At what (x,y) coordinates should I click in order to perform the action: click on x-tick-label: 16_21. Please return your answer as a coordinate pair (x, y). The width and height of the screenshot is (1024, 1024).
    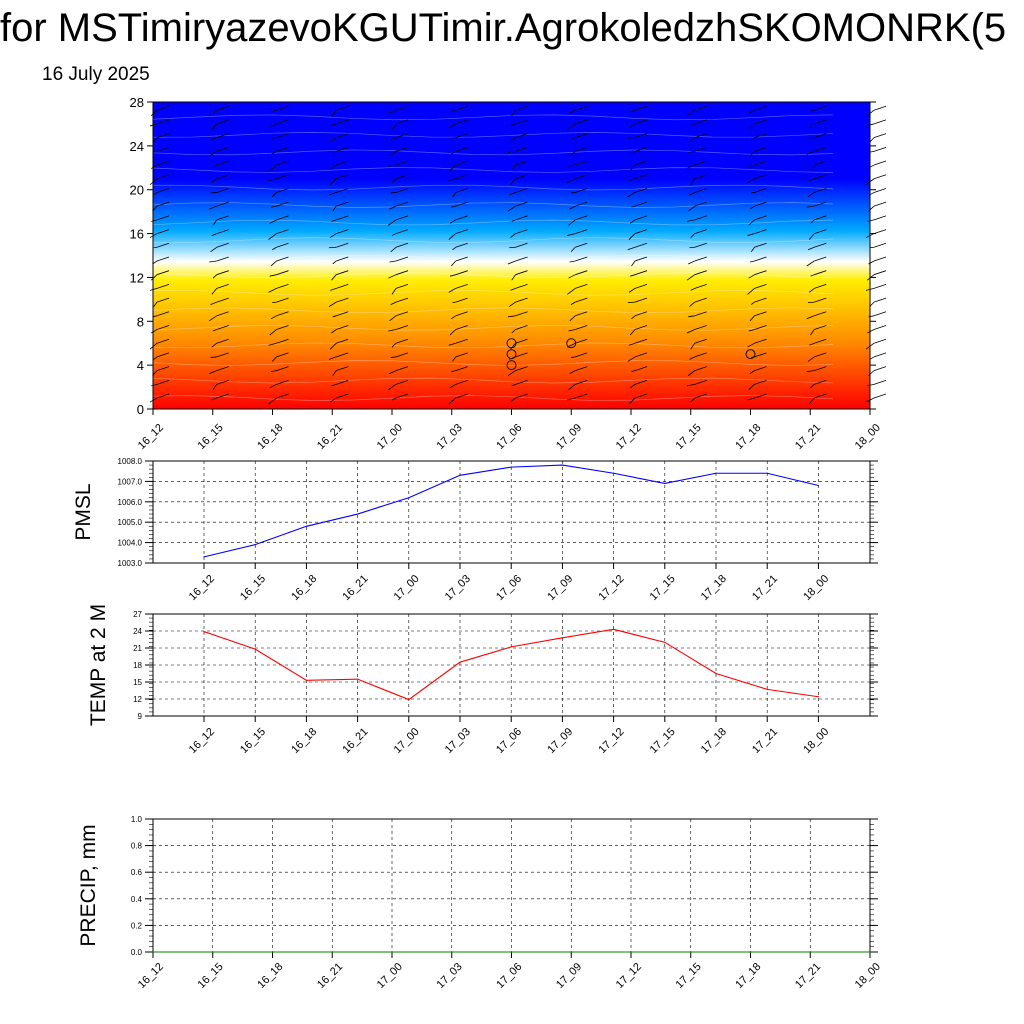
    Looking at the image, I should click on (355, 741).